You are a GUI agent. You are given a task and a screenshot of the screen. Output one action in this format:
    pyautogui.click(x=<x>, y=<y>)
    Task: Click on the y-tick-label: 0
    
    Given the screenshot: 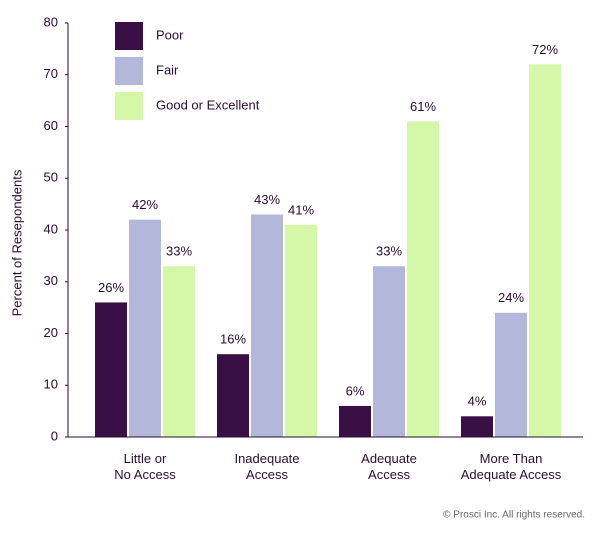 What is the action you would take?
    pyautogui.click(x=54, y=435)
    